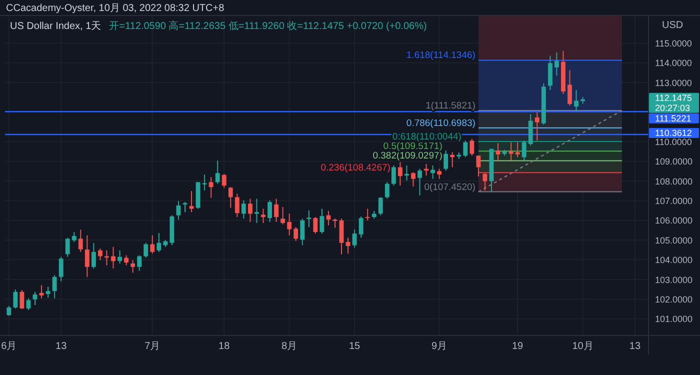 The width and height of the screenshot is (700, 375). Describe the element at coordinates (583, 346) in the screenshot. I see `x-tick-label: 10月` at that location.